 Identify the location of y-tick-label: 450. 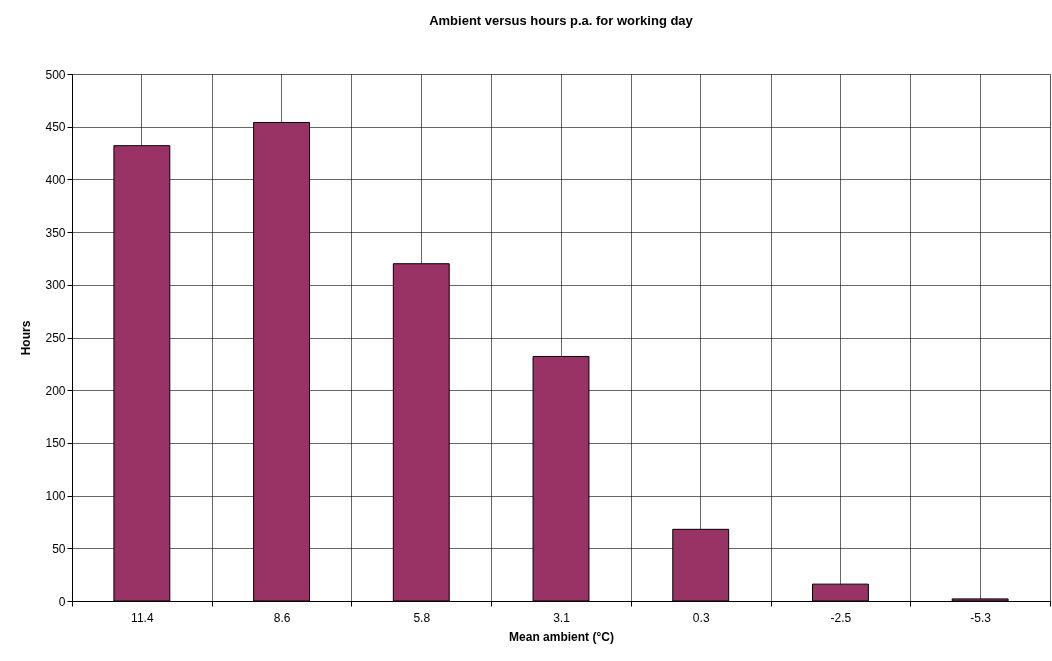
(55, 127).